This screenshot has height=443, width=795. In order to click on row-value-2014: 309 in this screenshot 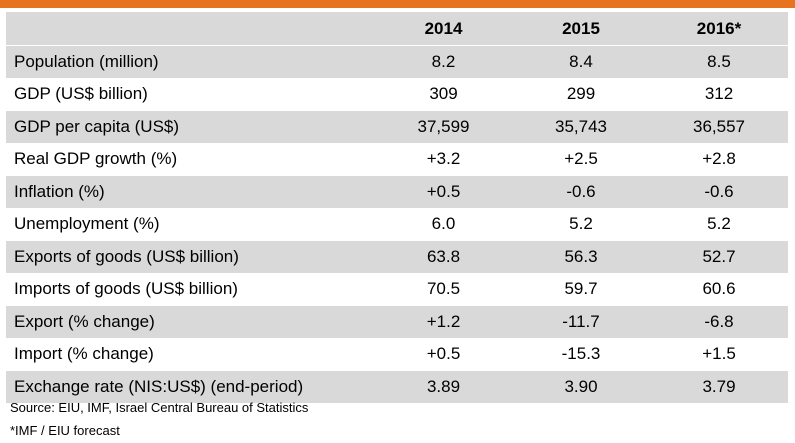, I will do `click(443, 94)`.